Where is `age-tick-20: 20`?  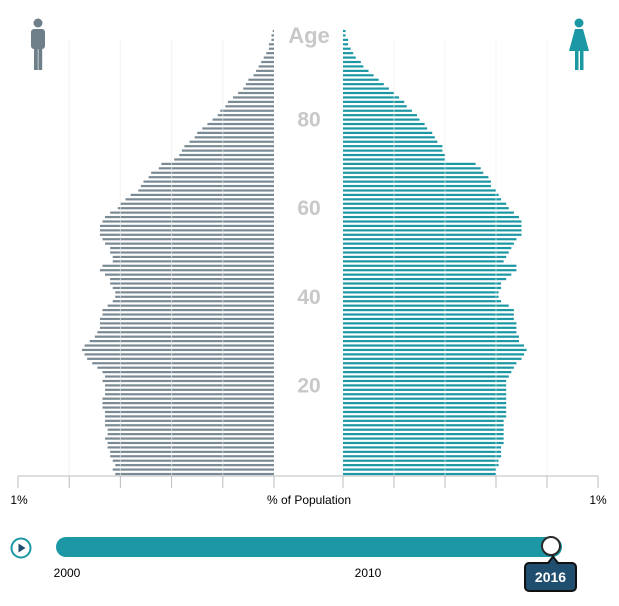 age-tick-20: 20 is located at coordinates (308, 385).